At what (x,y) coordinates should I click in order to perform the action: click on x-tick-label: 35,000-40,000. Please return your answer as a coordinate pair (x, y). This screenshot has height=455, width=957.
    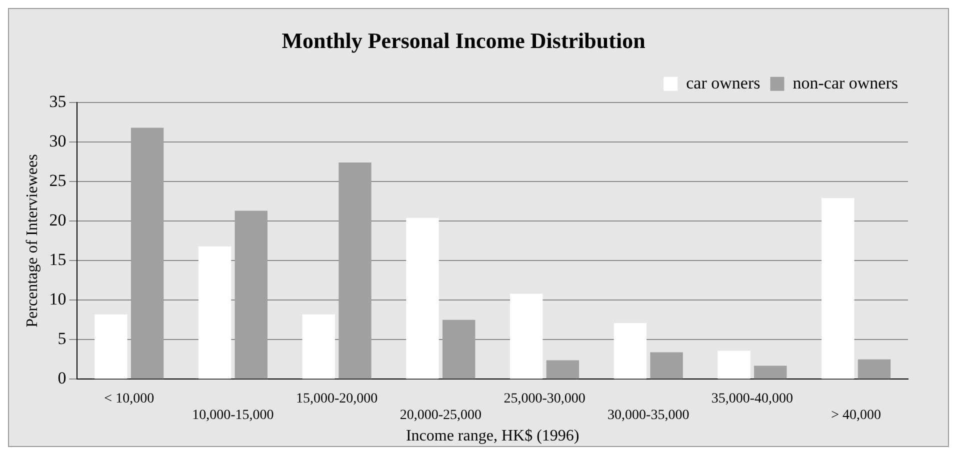
    Looking at the image, I should click on (752, 398).